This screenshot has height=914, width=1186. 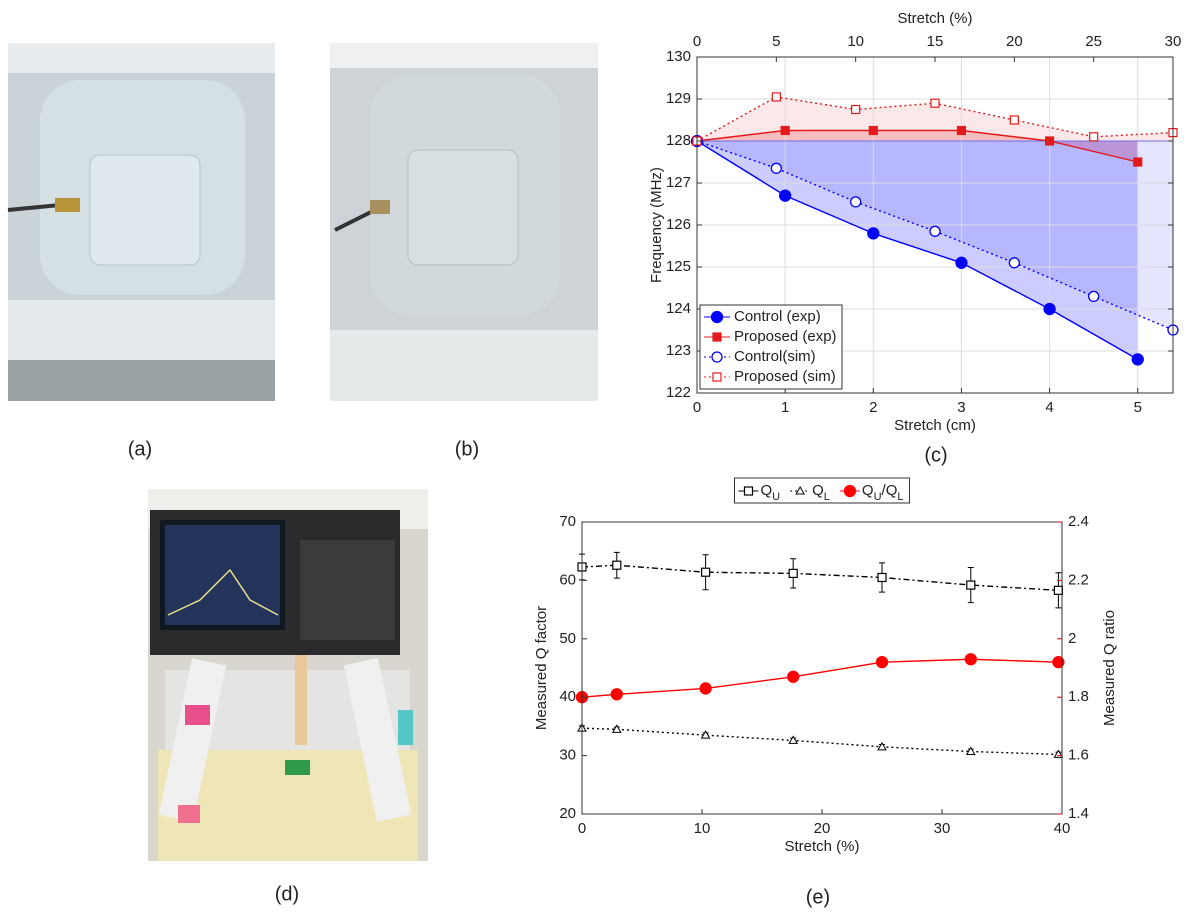 I want to click on panel-label: (b), so click(x=467, y=449).